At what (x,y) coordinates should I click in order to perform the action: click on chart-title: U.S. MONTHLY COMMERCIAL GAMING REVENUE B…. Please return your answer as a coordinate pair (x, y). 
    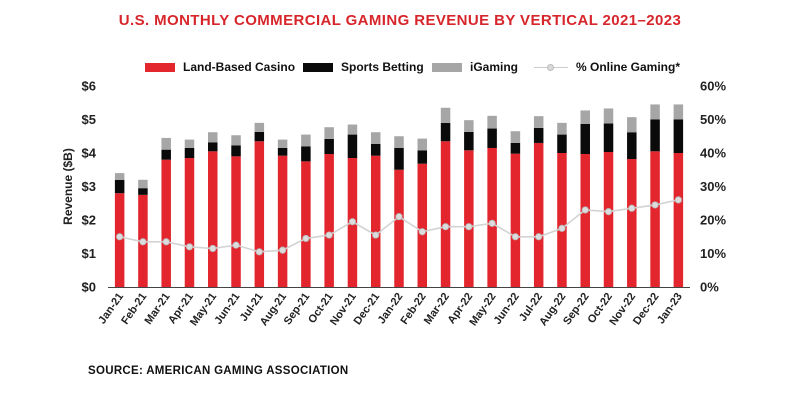
    Looking at the image, I should click on (400, 20).